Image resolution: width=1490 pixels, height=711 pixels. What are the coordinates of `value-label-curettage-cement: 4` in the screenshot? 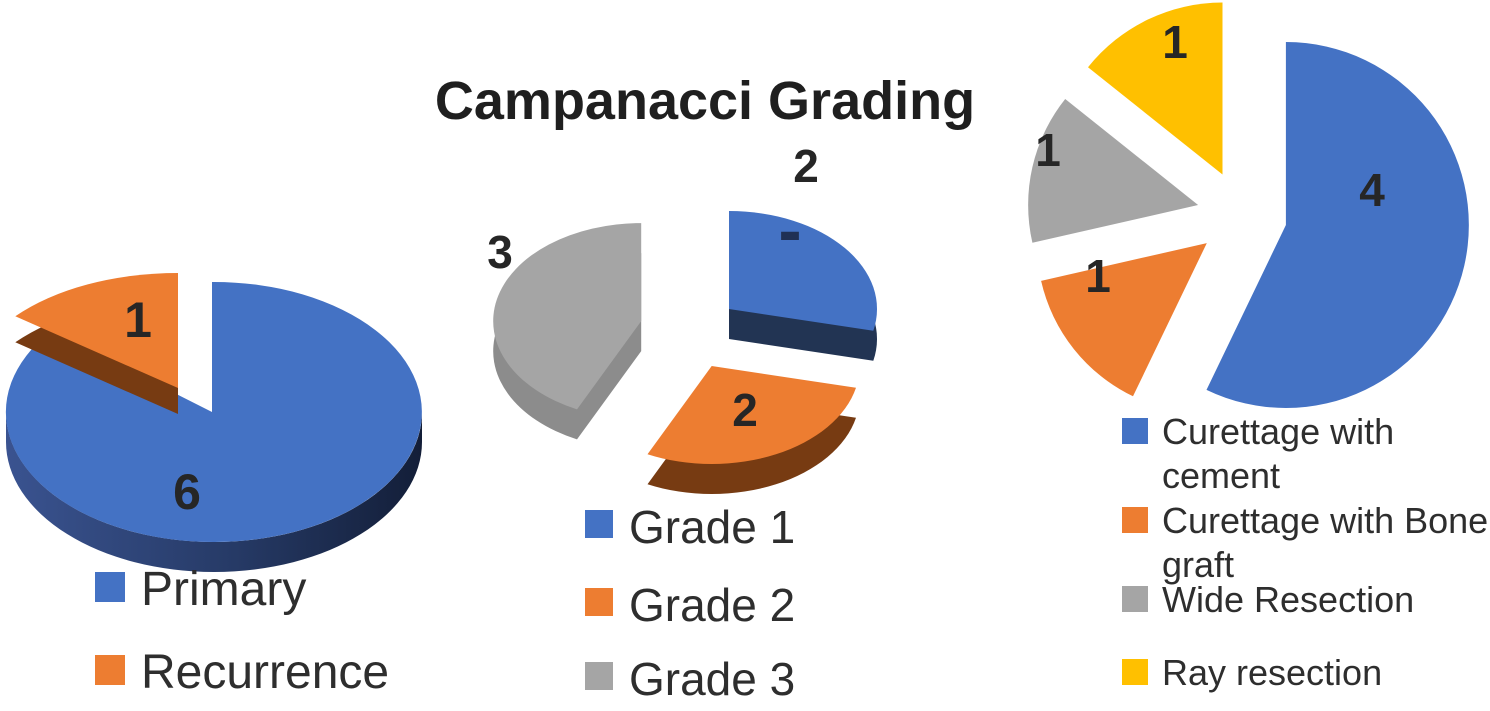 It's located at (1372, 190).